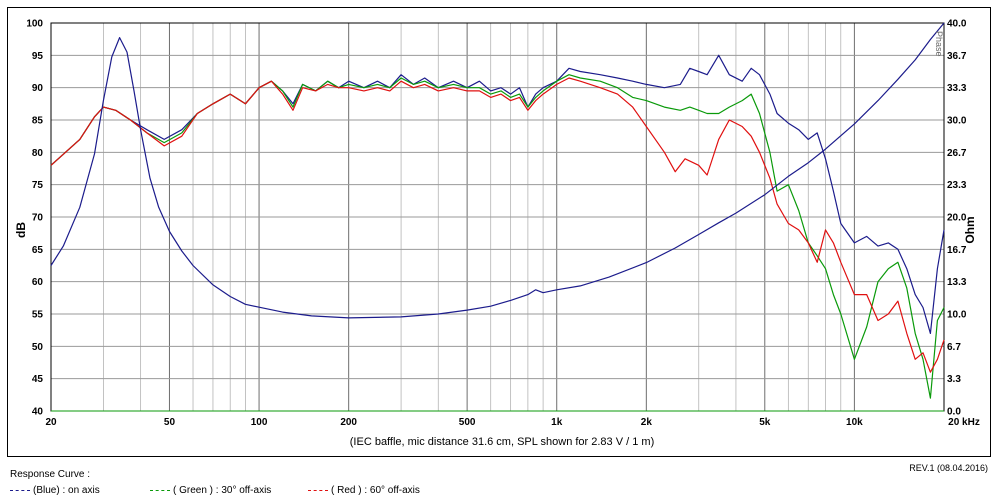 The width and height of the screenshot is (997, 502). Describe the element at coordinates (765, 422) in the screenshot. I see `x-tick-label: 5k` at that location.